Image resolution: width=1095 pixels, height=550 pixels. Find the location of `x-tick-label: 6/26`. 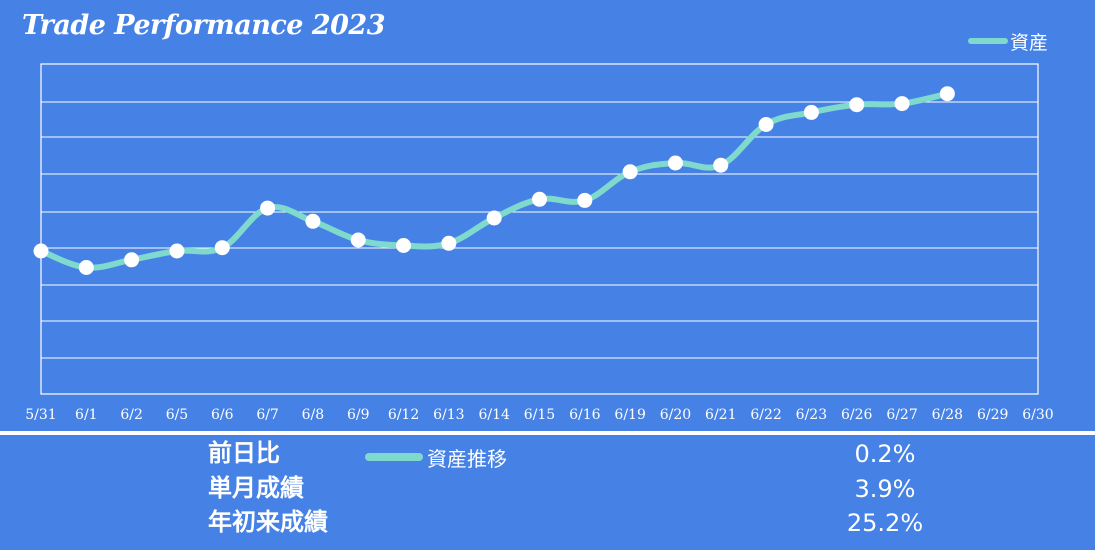

x-tick-label: 6/26 is located at coordinates (857, 415).